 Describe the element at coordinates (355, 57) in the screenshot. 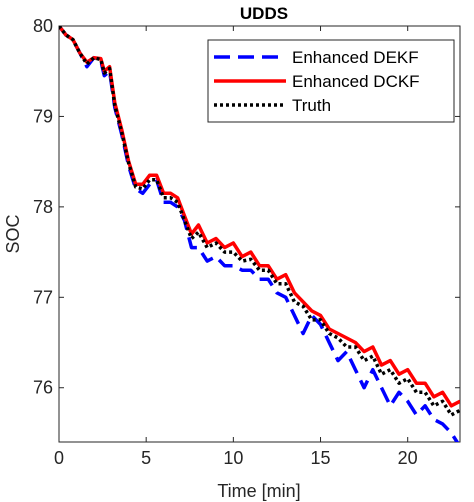

I see `legend-label: Enhanced DEKF` at that location.